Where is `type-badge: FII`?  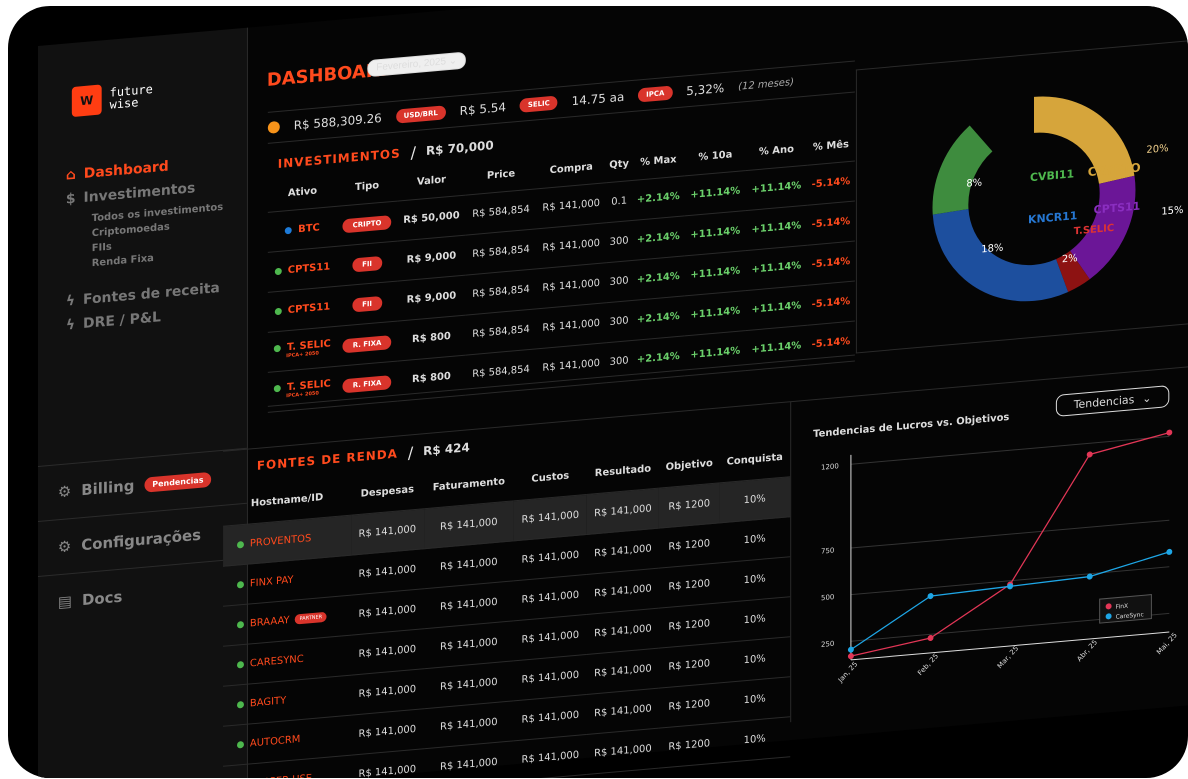 type-badge: FII is located at coordinates (367, 304).